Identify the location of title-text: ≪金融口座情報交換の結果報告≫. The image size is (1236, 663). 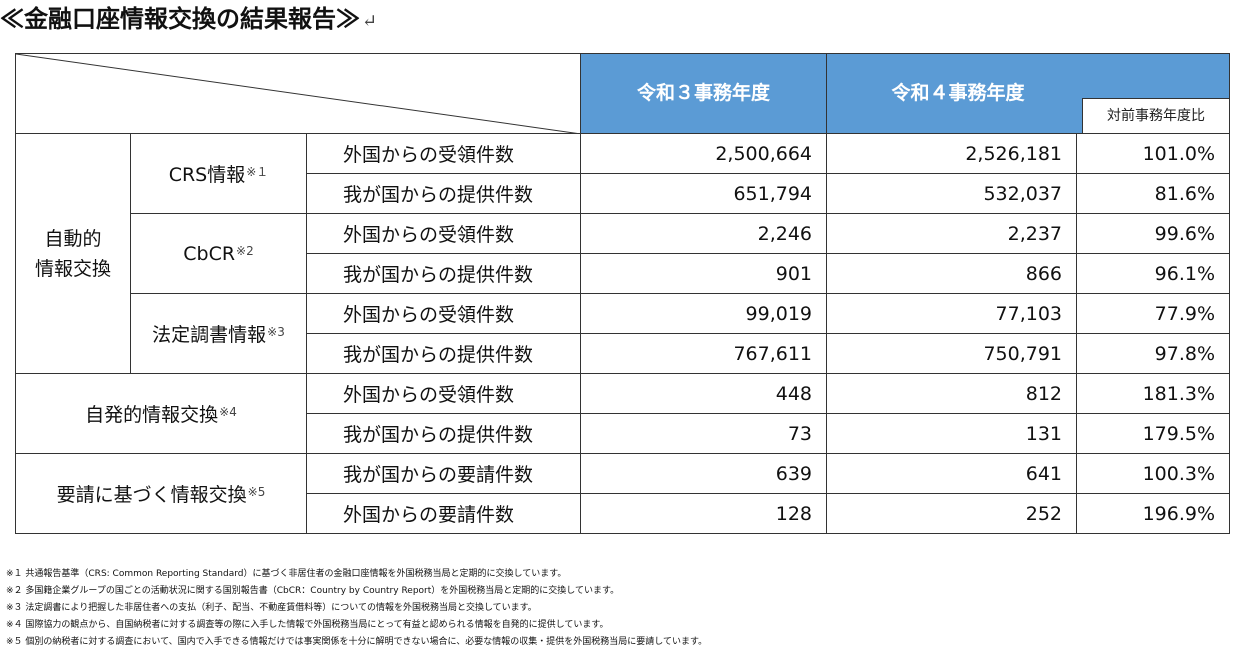
(180, 18).